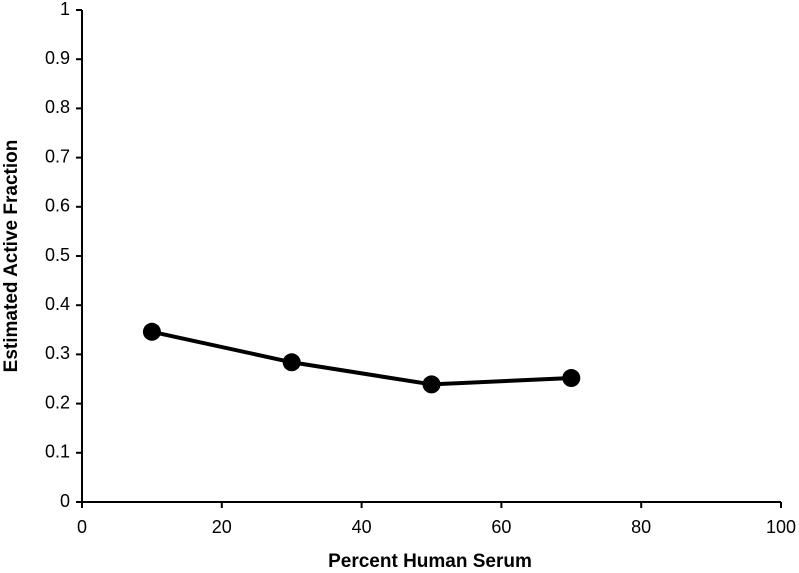  Describe the element at coordinates (57, 58) in the screenshot. I see `y-tick-label: 0.9` at that location.